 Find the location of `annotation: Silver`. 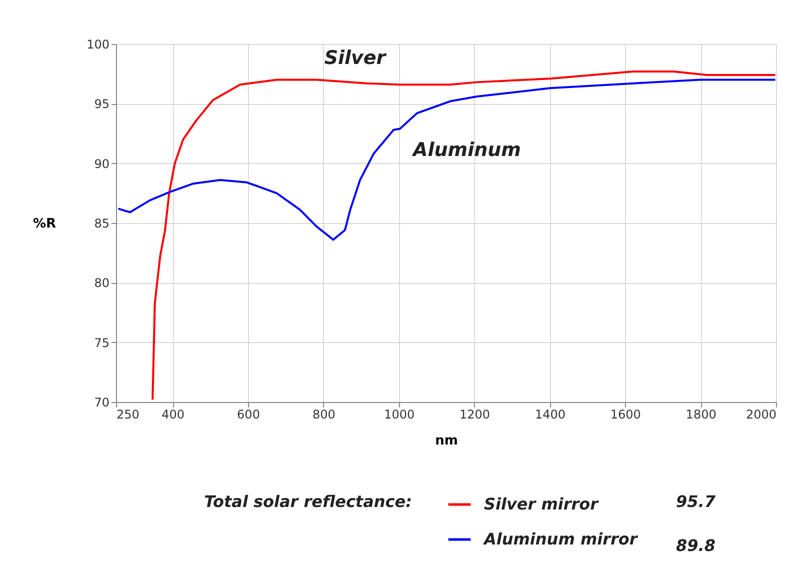

annotation: Silver is located at coordinates (356, 58).